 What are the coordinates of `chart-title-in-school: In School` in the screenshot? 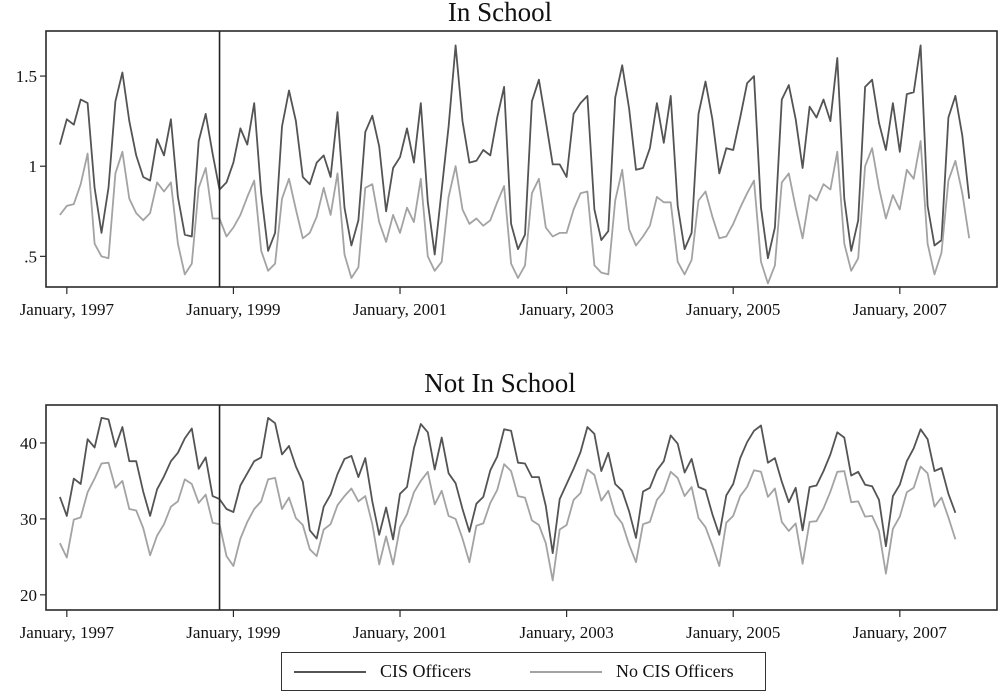 It's located at (500, 13).